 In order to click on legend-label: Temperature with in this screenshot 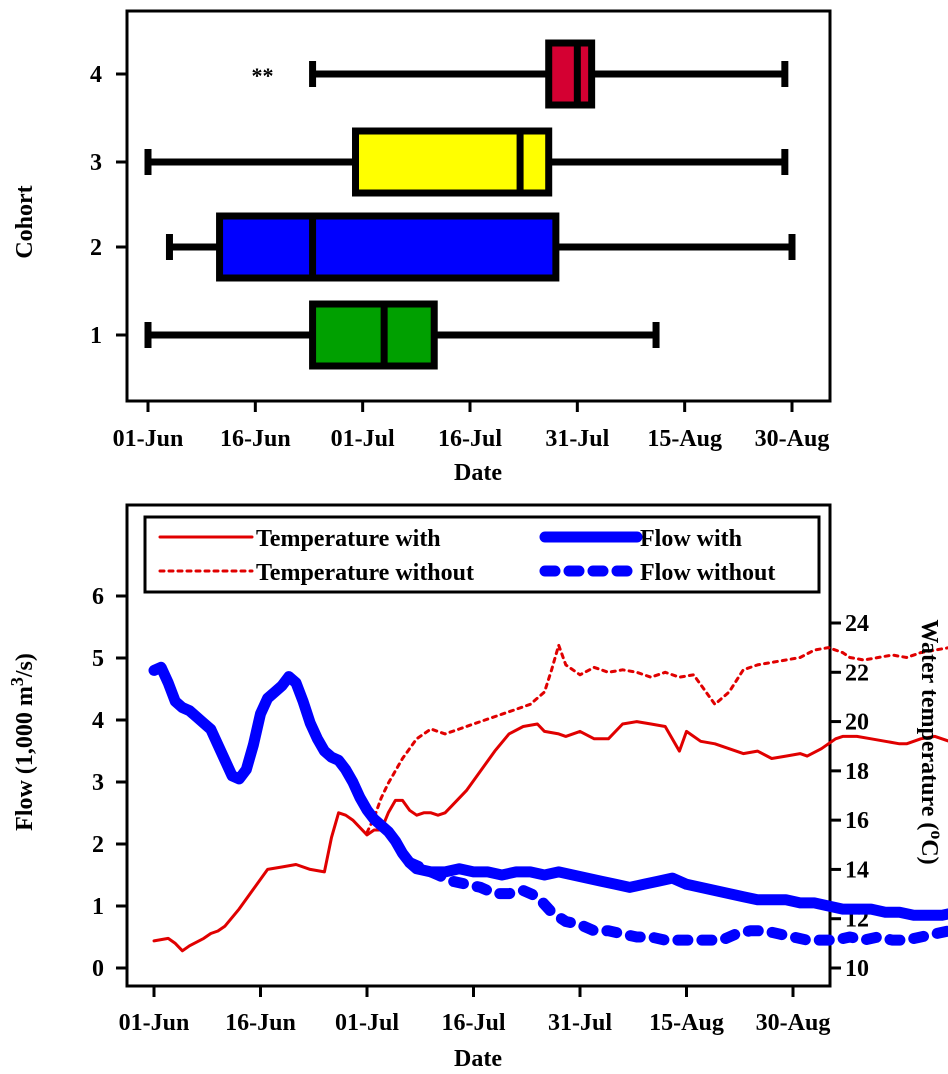, I will do `click(348, 539)`.